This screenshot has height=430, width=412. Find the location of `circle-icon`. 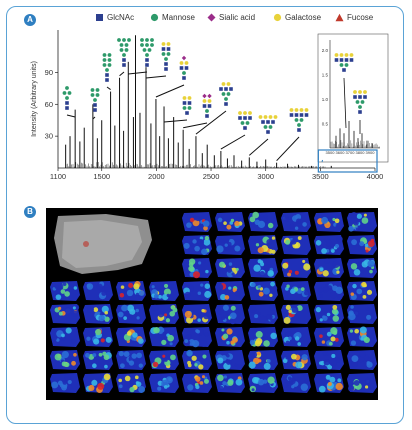

circle-icon is located at coordinates (154, 17).